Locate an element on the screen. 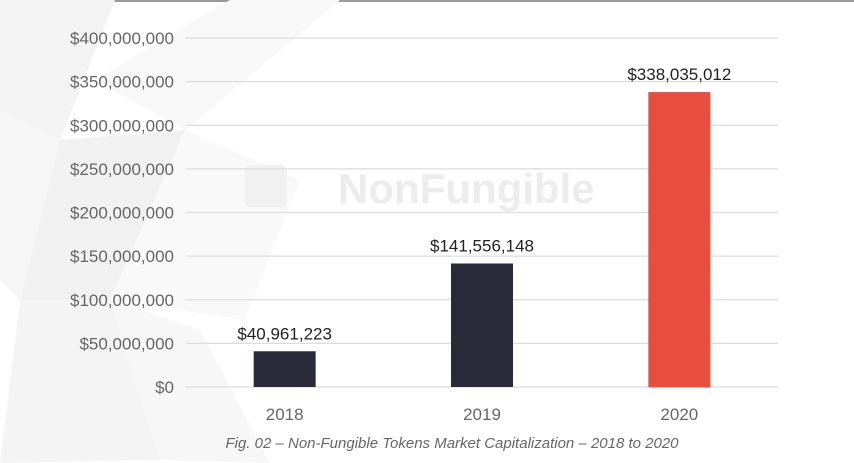 The width and height of the screenshot is (854, 463). y-tick-label: $200,000,000 is located at coordinates (122, 213).